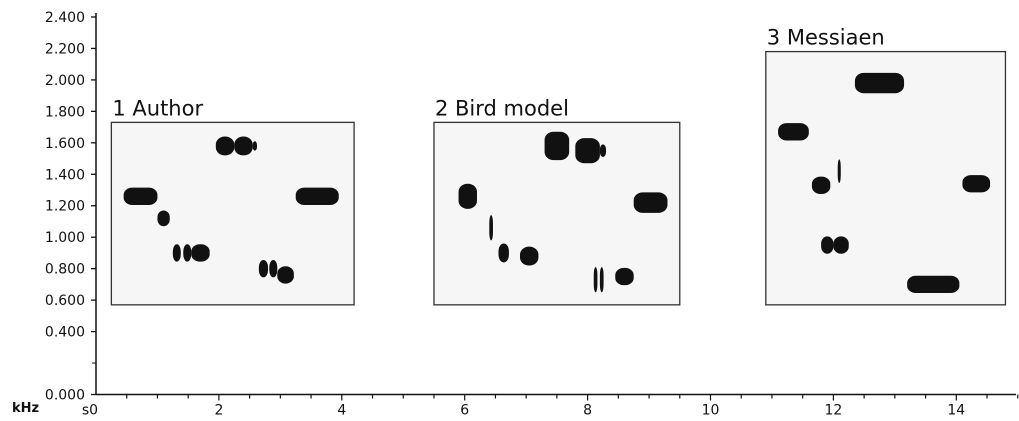  Describe the element at coordinates (25, 408) in the screenshot. I see `y-axis-unit-label: kHz` at that location.